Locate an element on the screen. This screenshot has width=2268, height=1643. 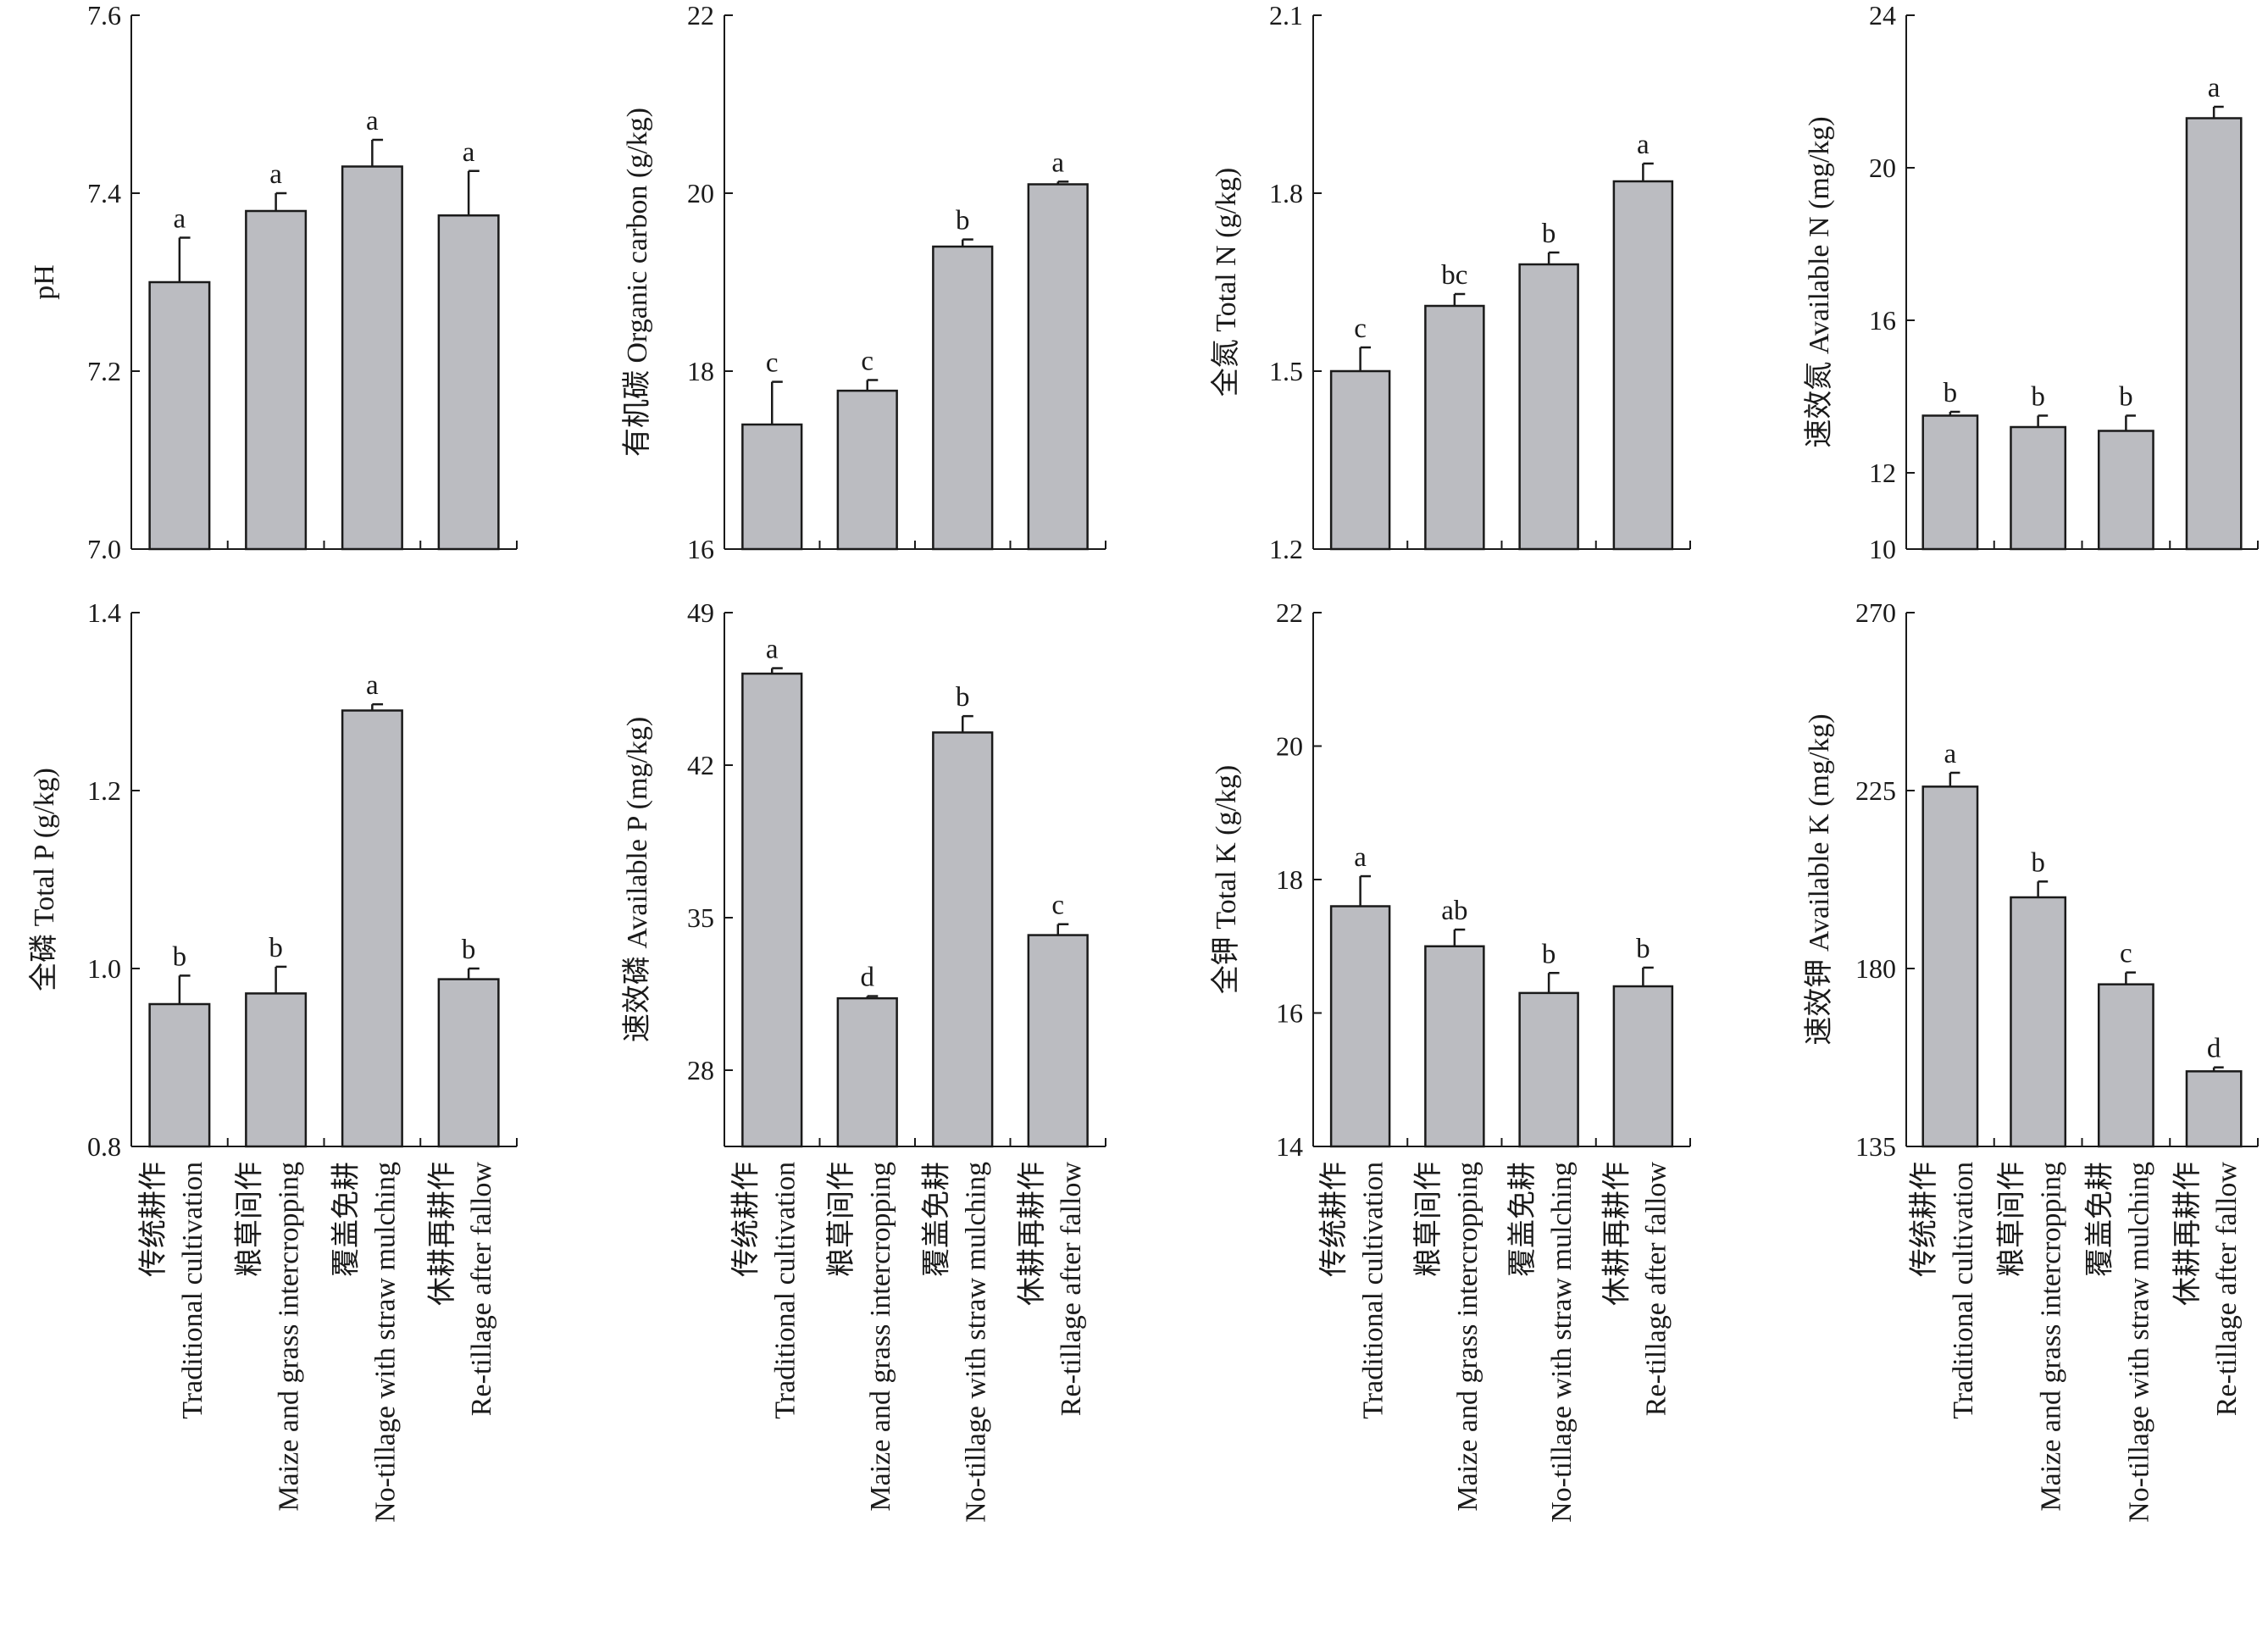
panel-1: 7.0 7.2 7.4 7.6 pH a a a a is located at coordinates (273, 282).